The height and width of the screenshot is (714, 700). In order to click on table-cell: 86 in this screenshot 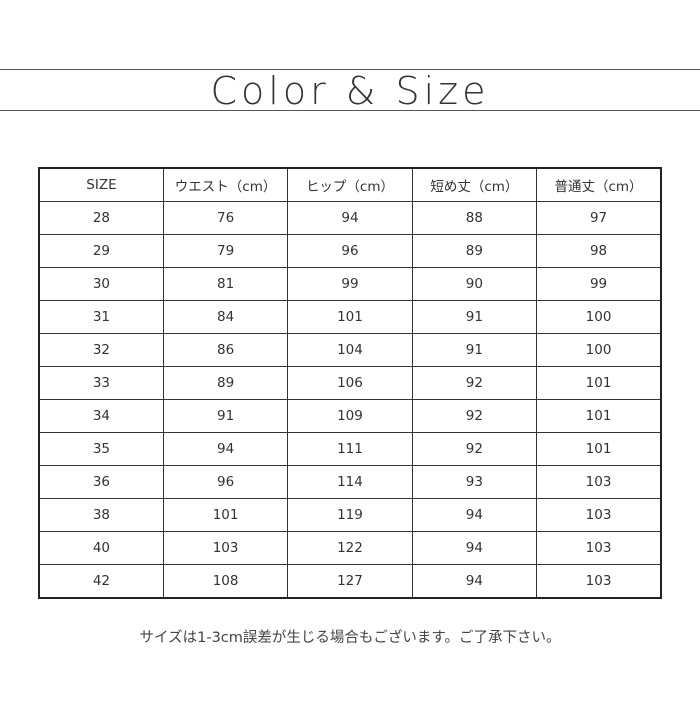, I will do `click(225, 350)`.